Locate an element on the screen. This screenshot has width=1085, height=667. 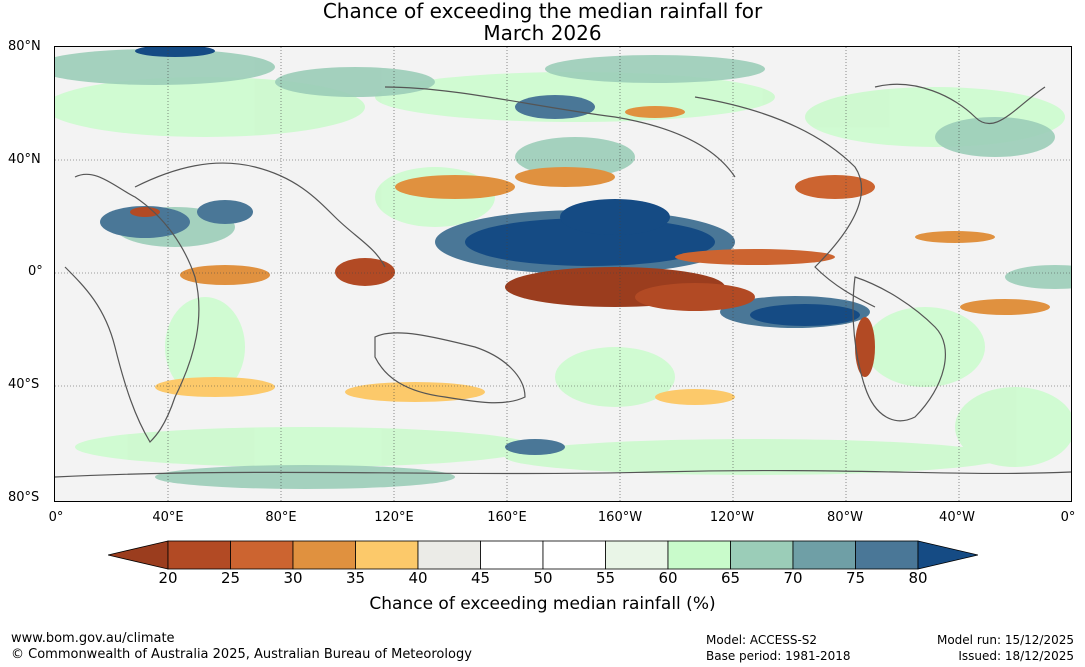
footer-dates: Model run: 15/12/2025 Issued: 18/12/2025 is located at coordinates (1005, 648).